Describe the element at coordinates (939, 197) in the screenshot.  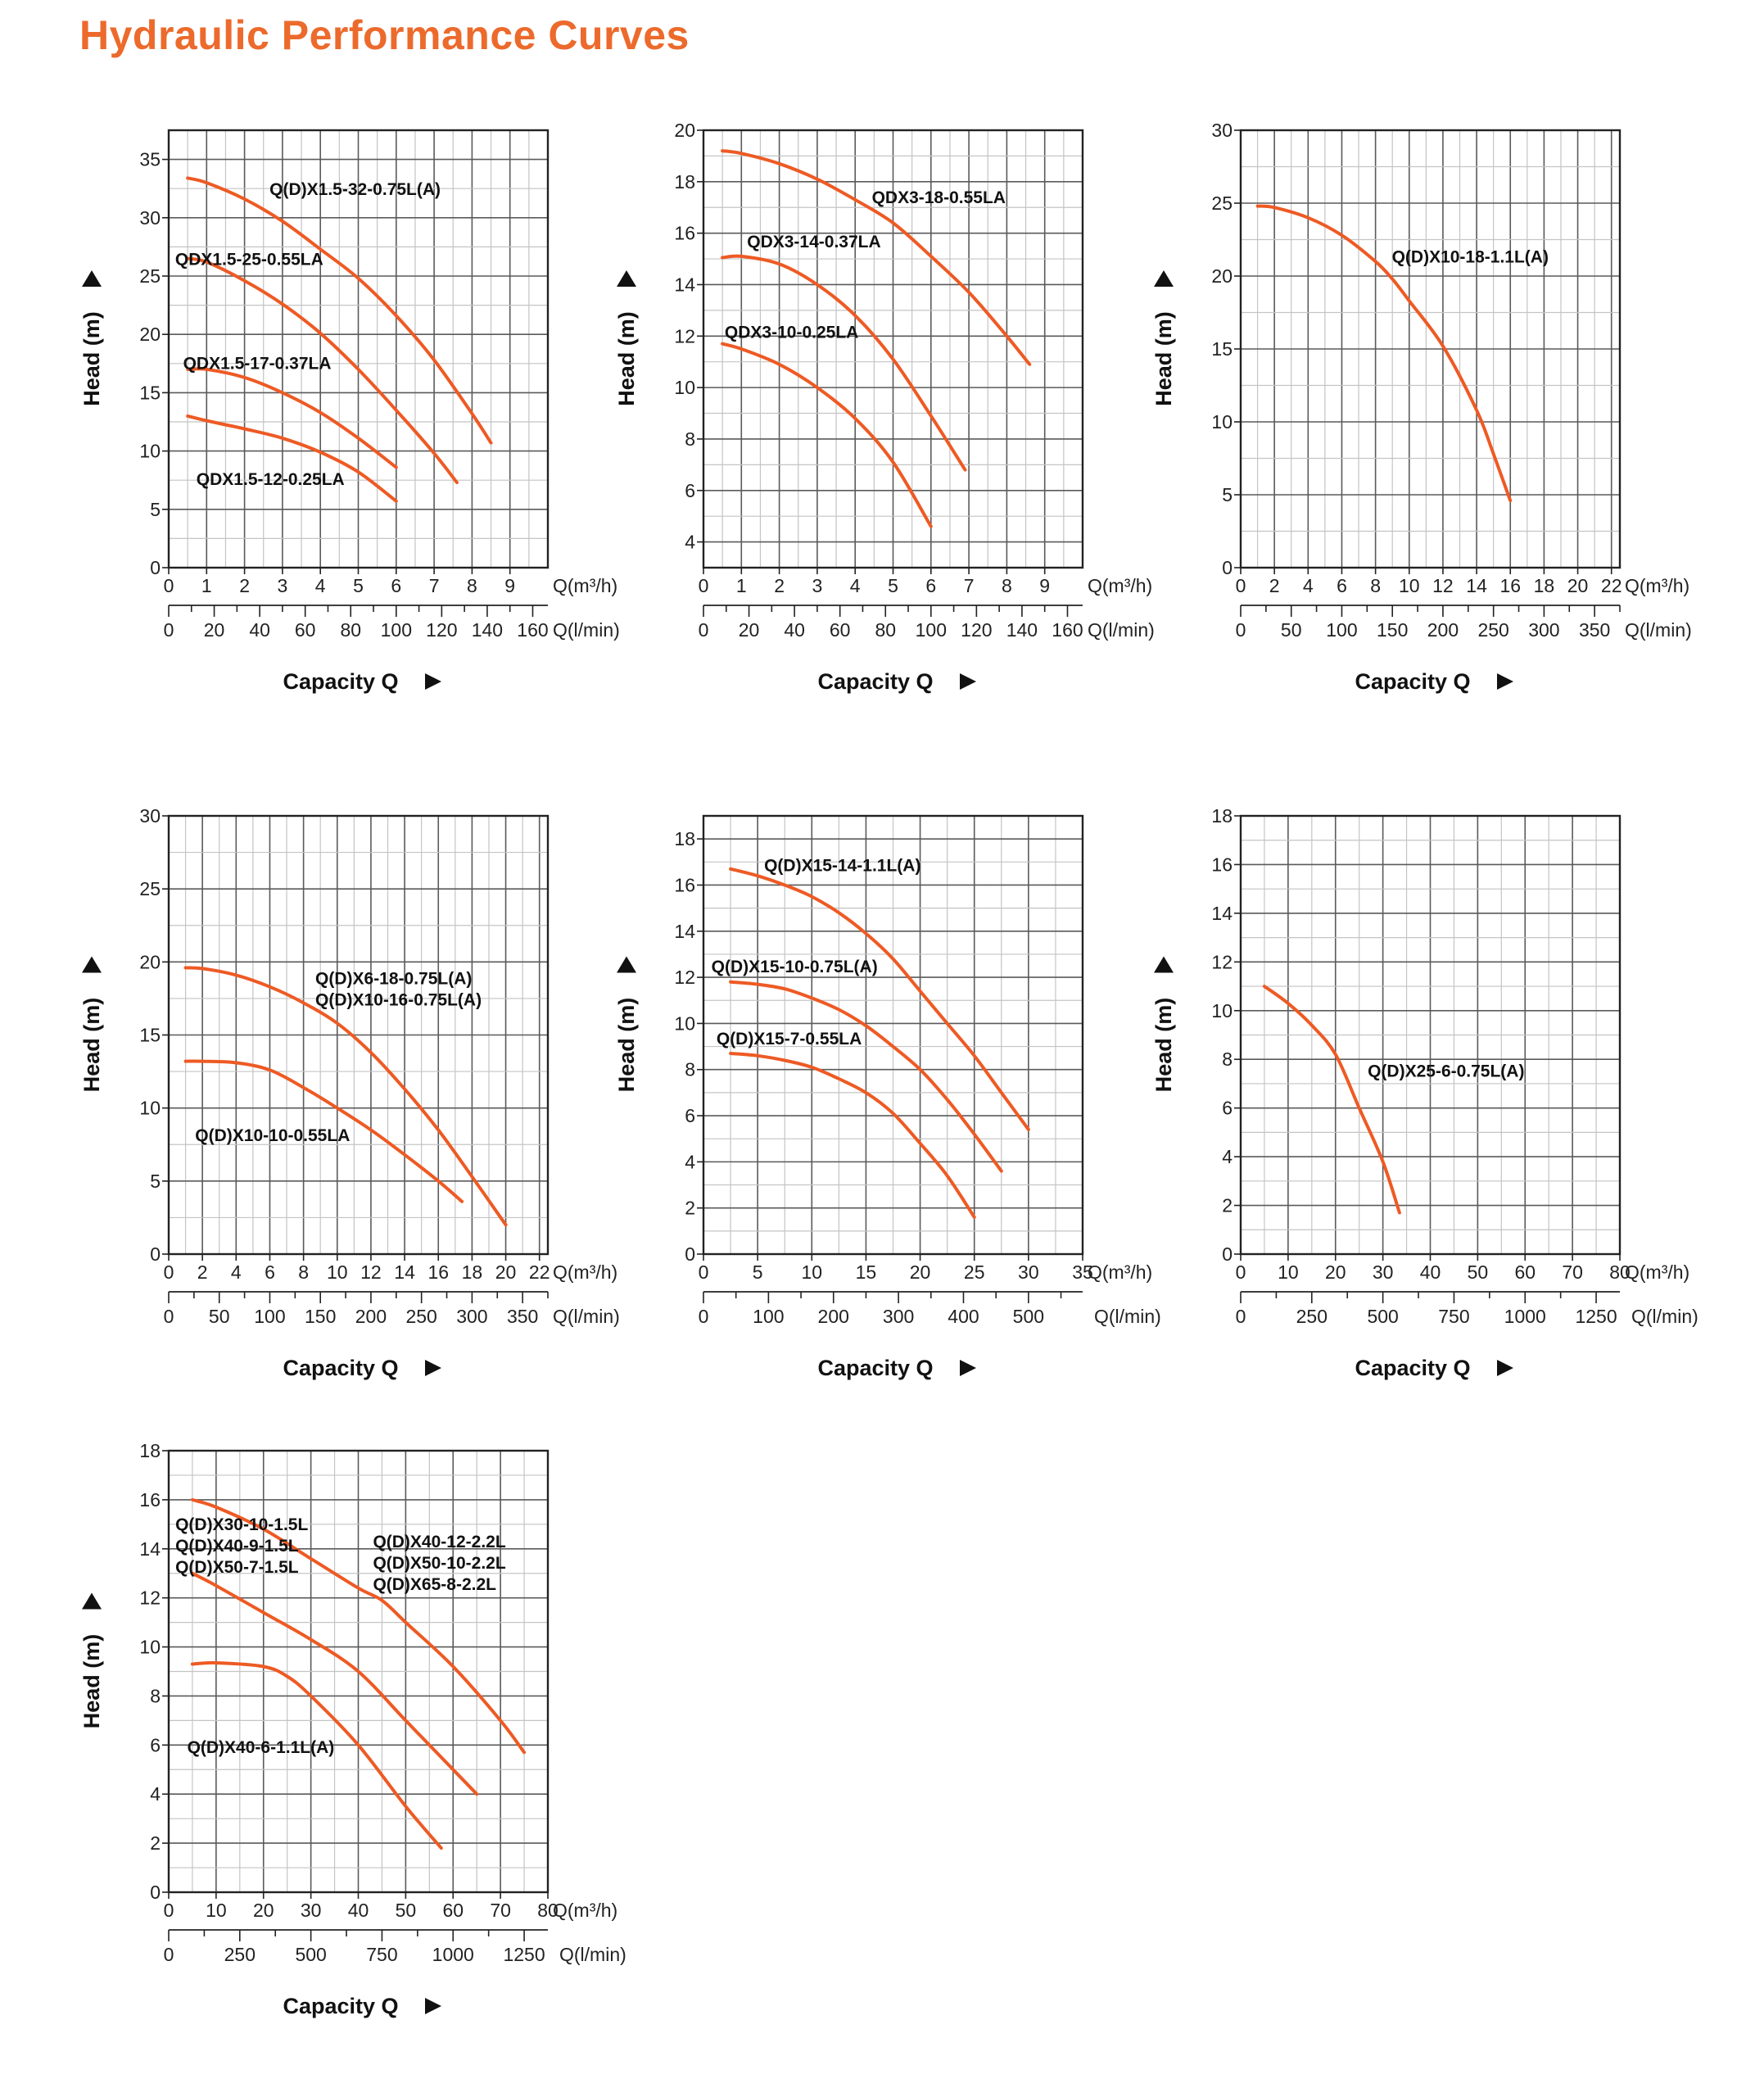
I see `curve-label: QDX3-18-0.55LA` at that location.